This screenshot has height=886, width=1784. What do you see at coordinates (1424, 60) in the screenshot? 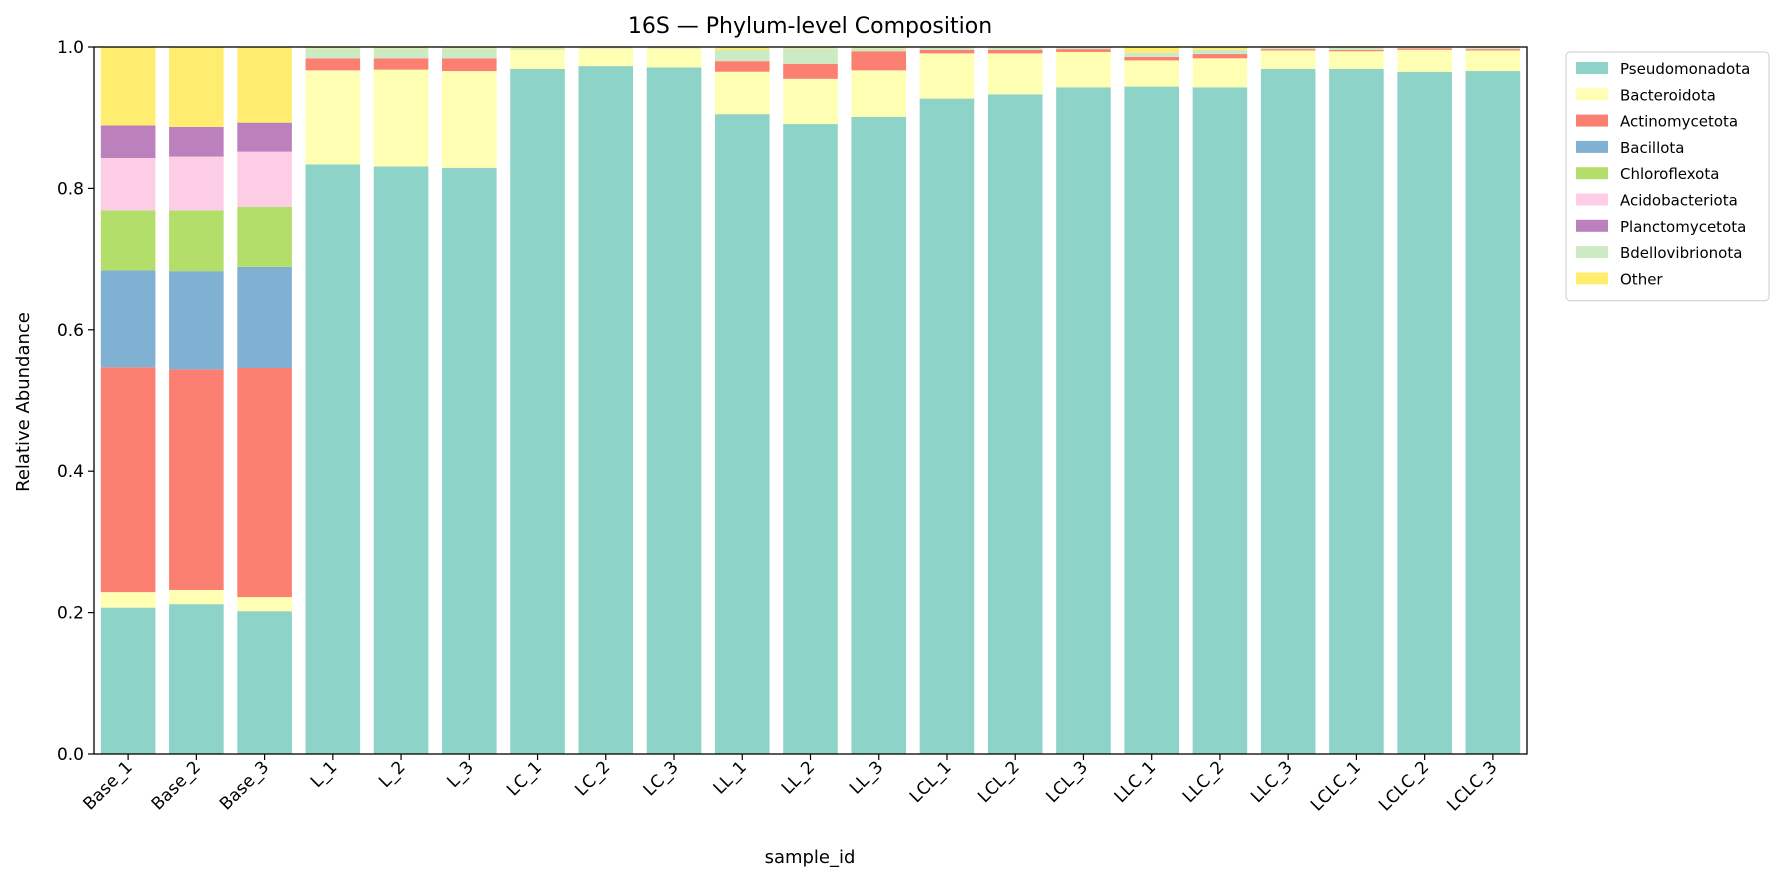
I see `bar-segment-LCLC_2-Bacteroidota` at bounding box center [1424, 60].